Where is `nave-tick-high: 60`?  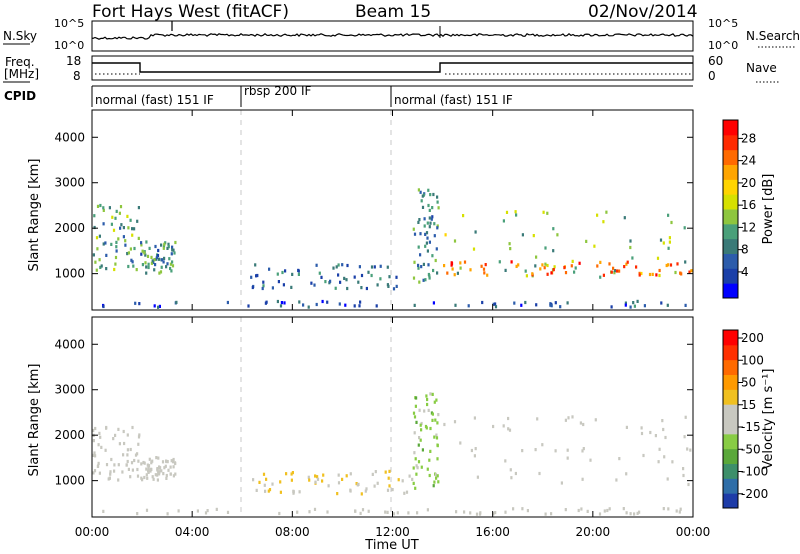 nave-tick-high: 60 is located at coordinates (715, 61).